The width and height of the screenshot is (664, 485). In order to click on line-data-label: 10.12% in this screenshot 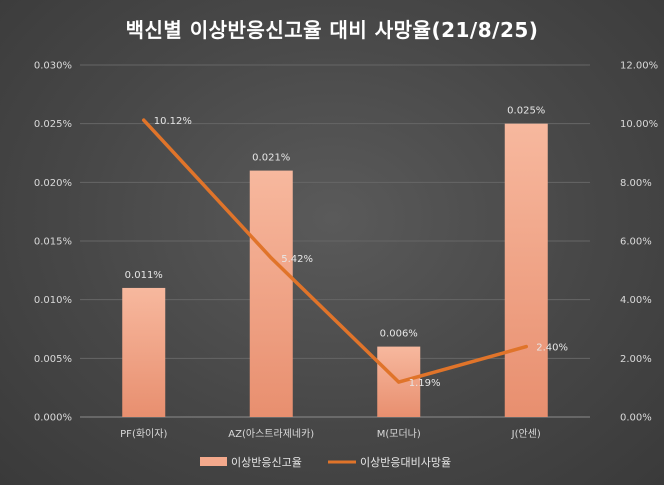, I will do `click(173, 121)`.